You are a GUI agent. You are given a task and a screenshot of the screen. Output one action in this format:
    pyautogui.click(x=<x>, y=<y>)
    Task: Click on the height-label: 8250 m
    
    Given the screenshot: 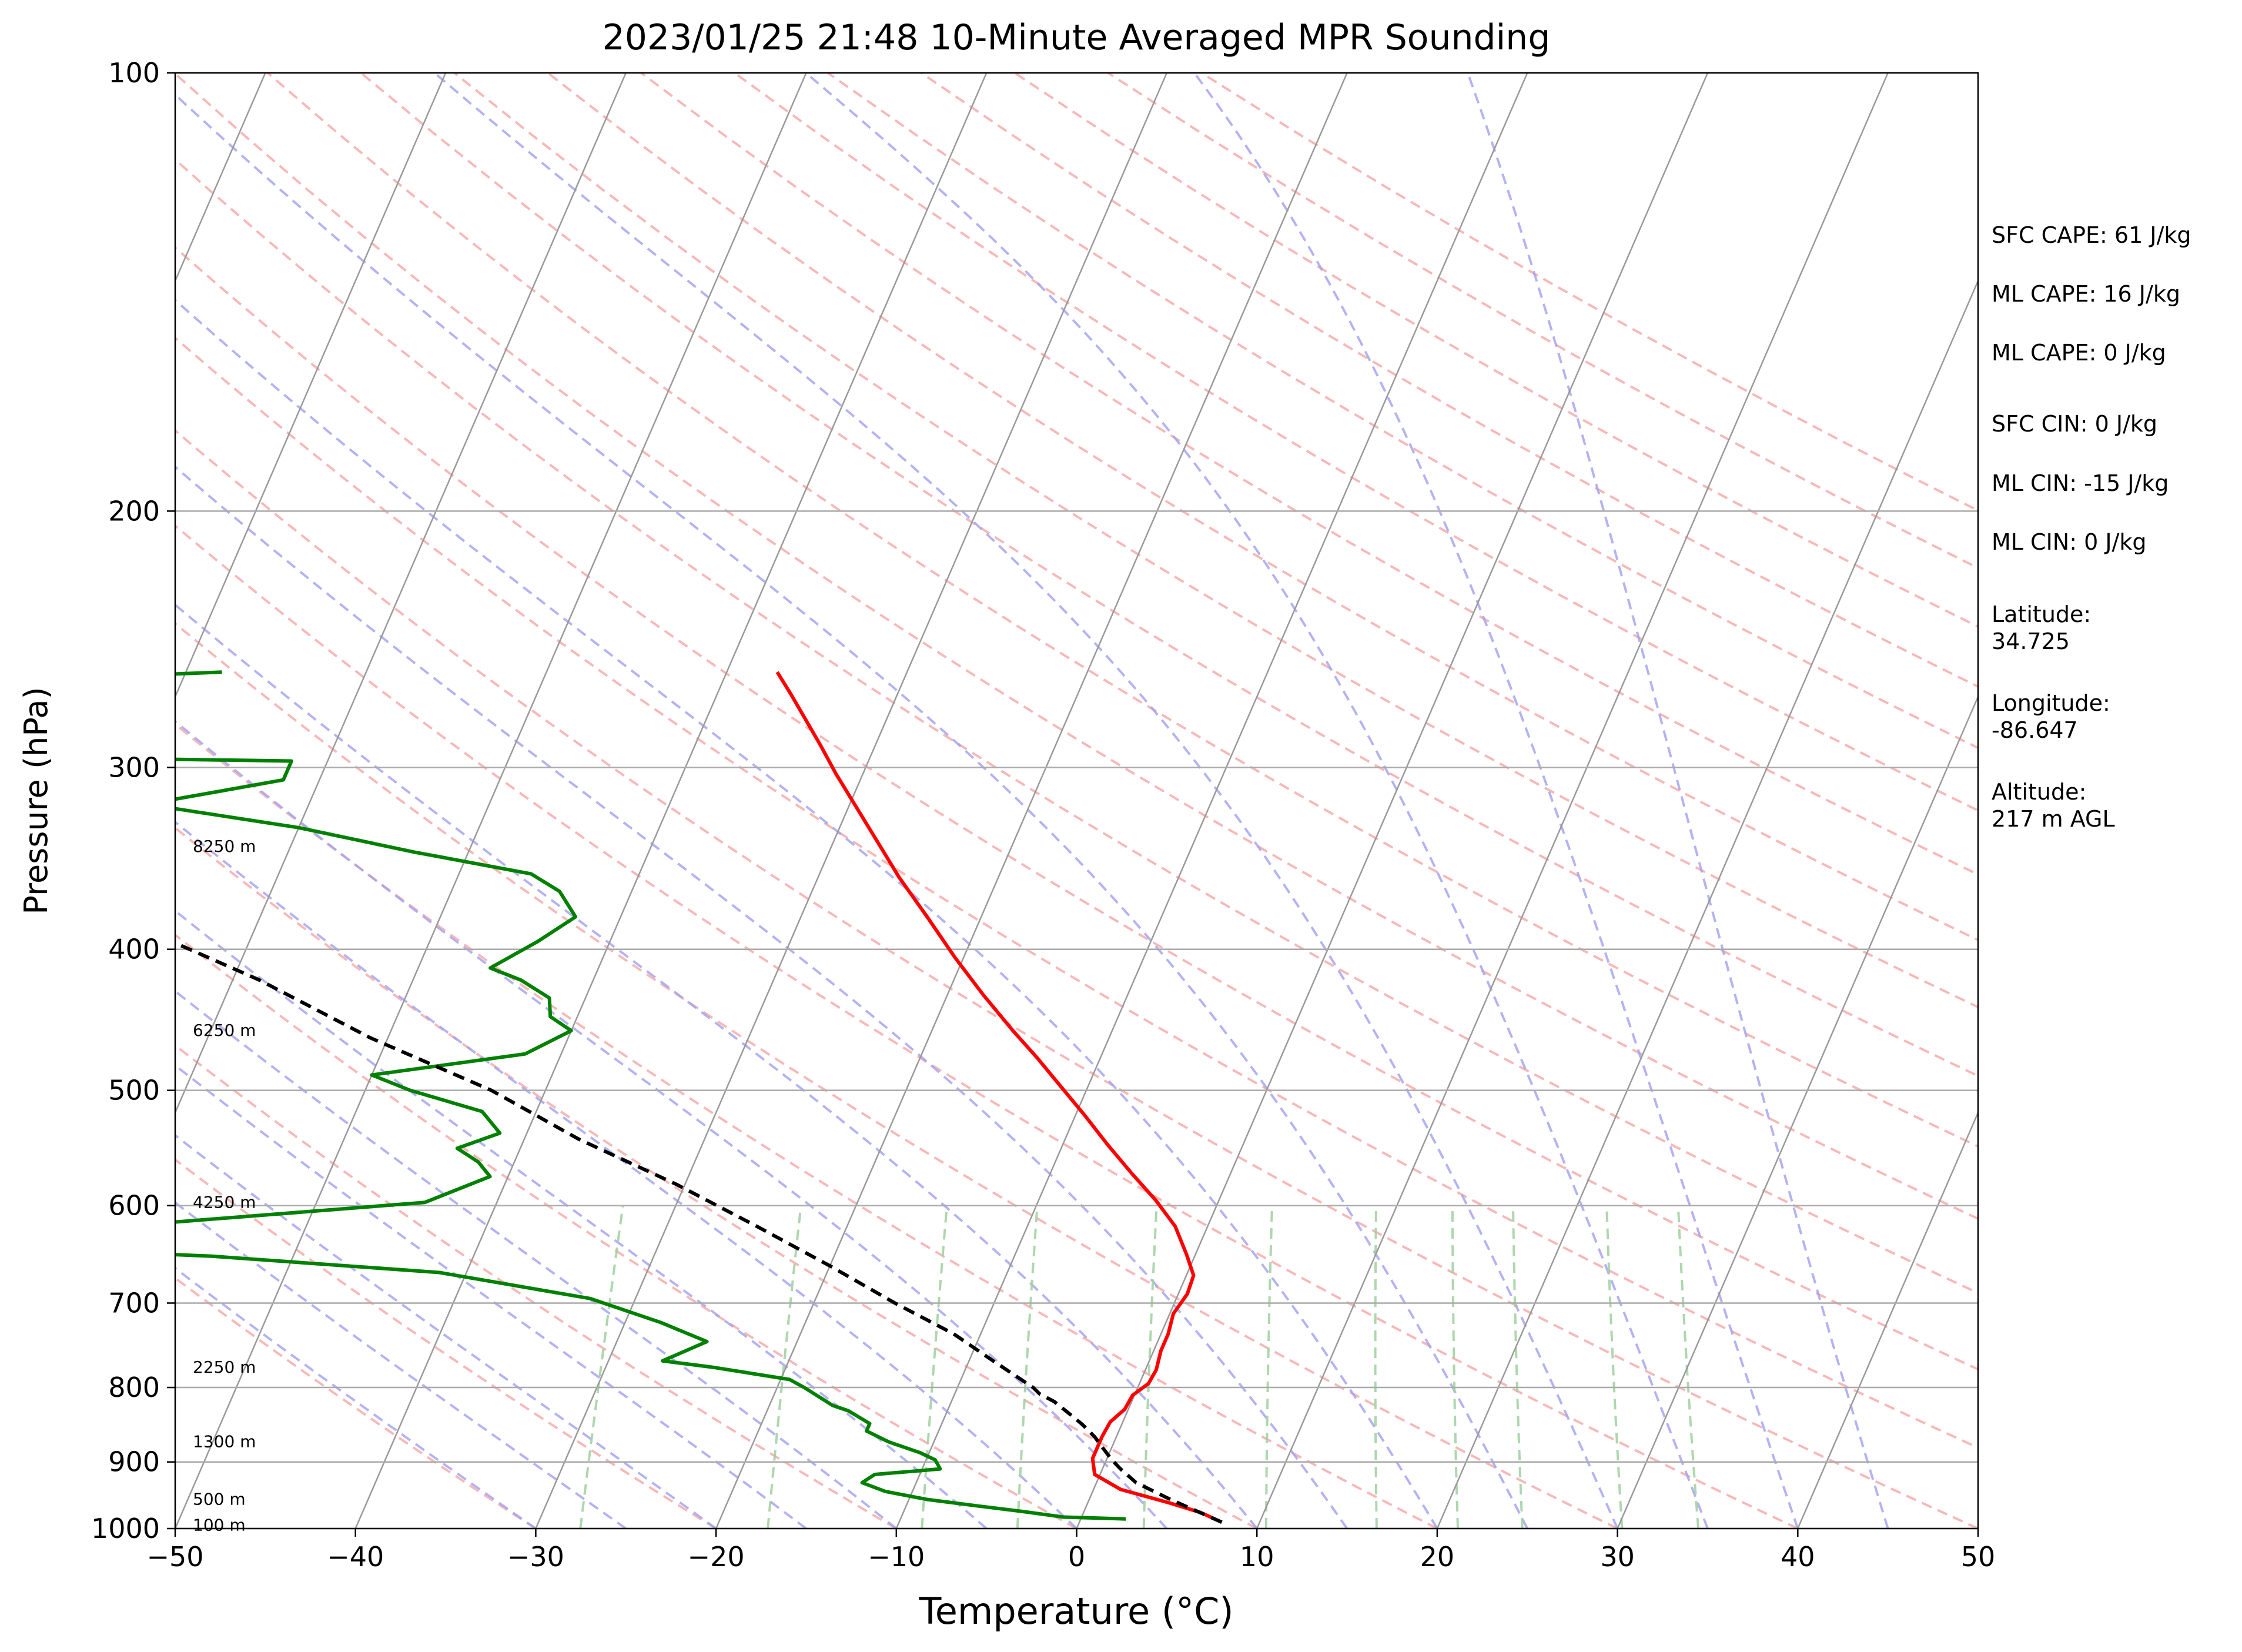 What is the action you would take?
    pyautogui.click(x=225, y=847)
    